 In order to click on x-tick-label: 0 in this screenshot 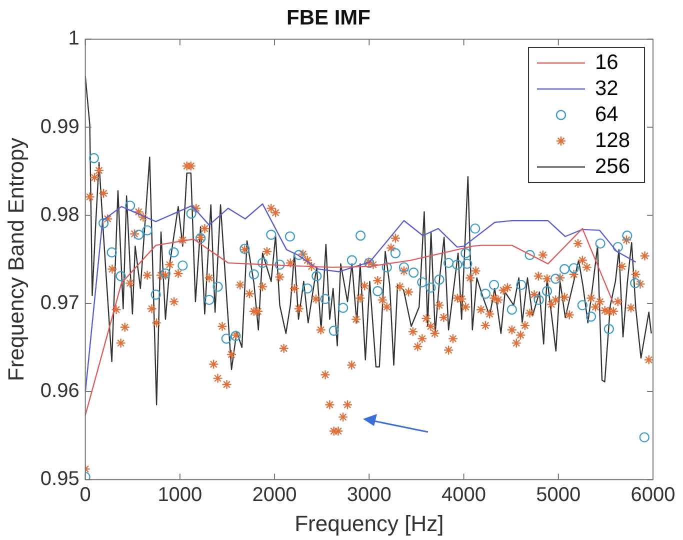, I will do `click(85, 495)`.